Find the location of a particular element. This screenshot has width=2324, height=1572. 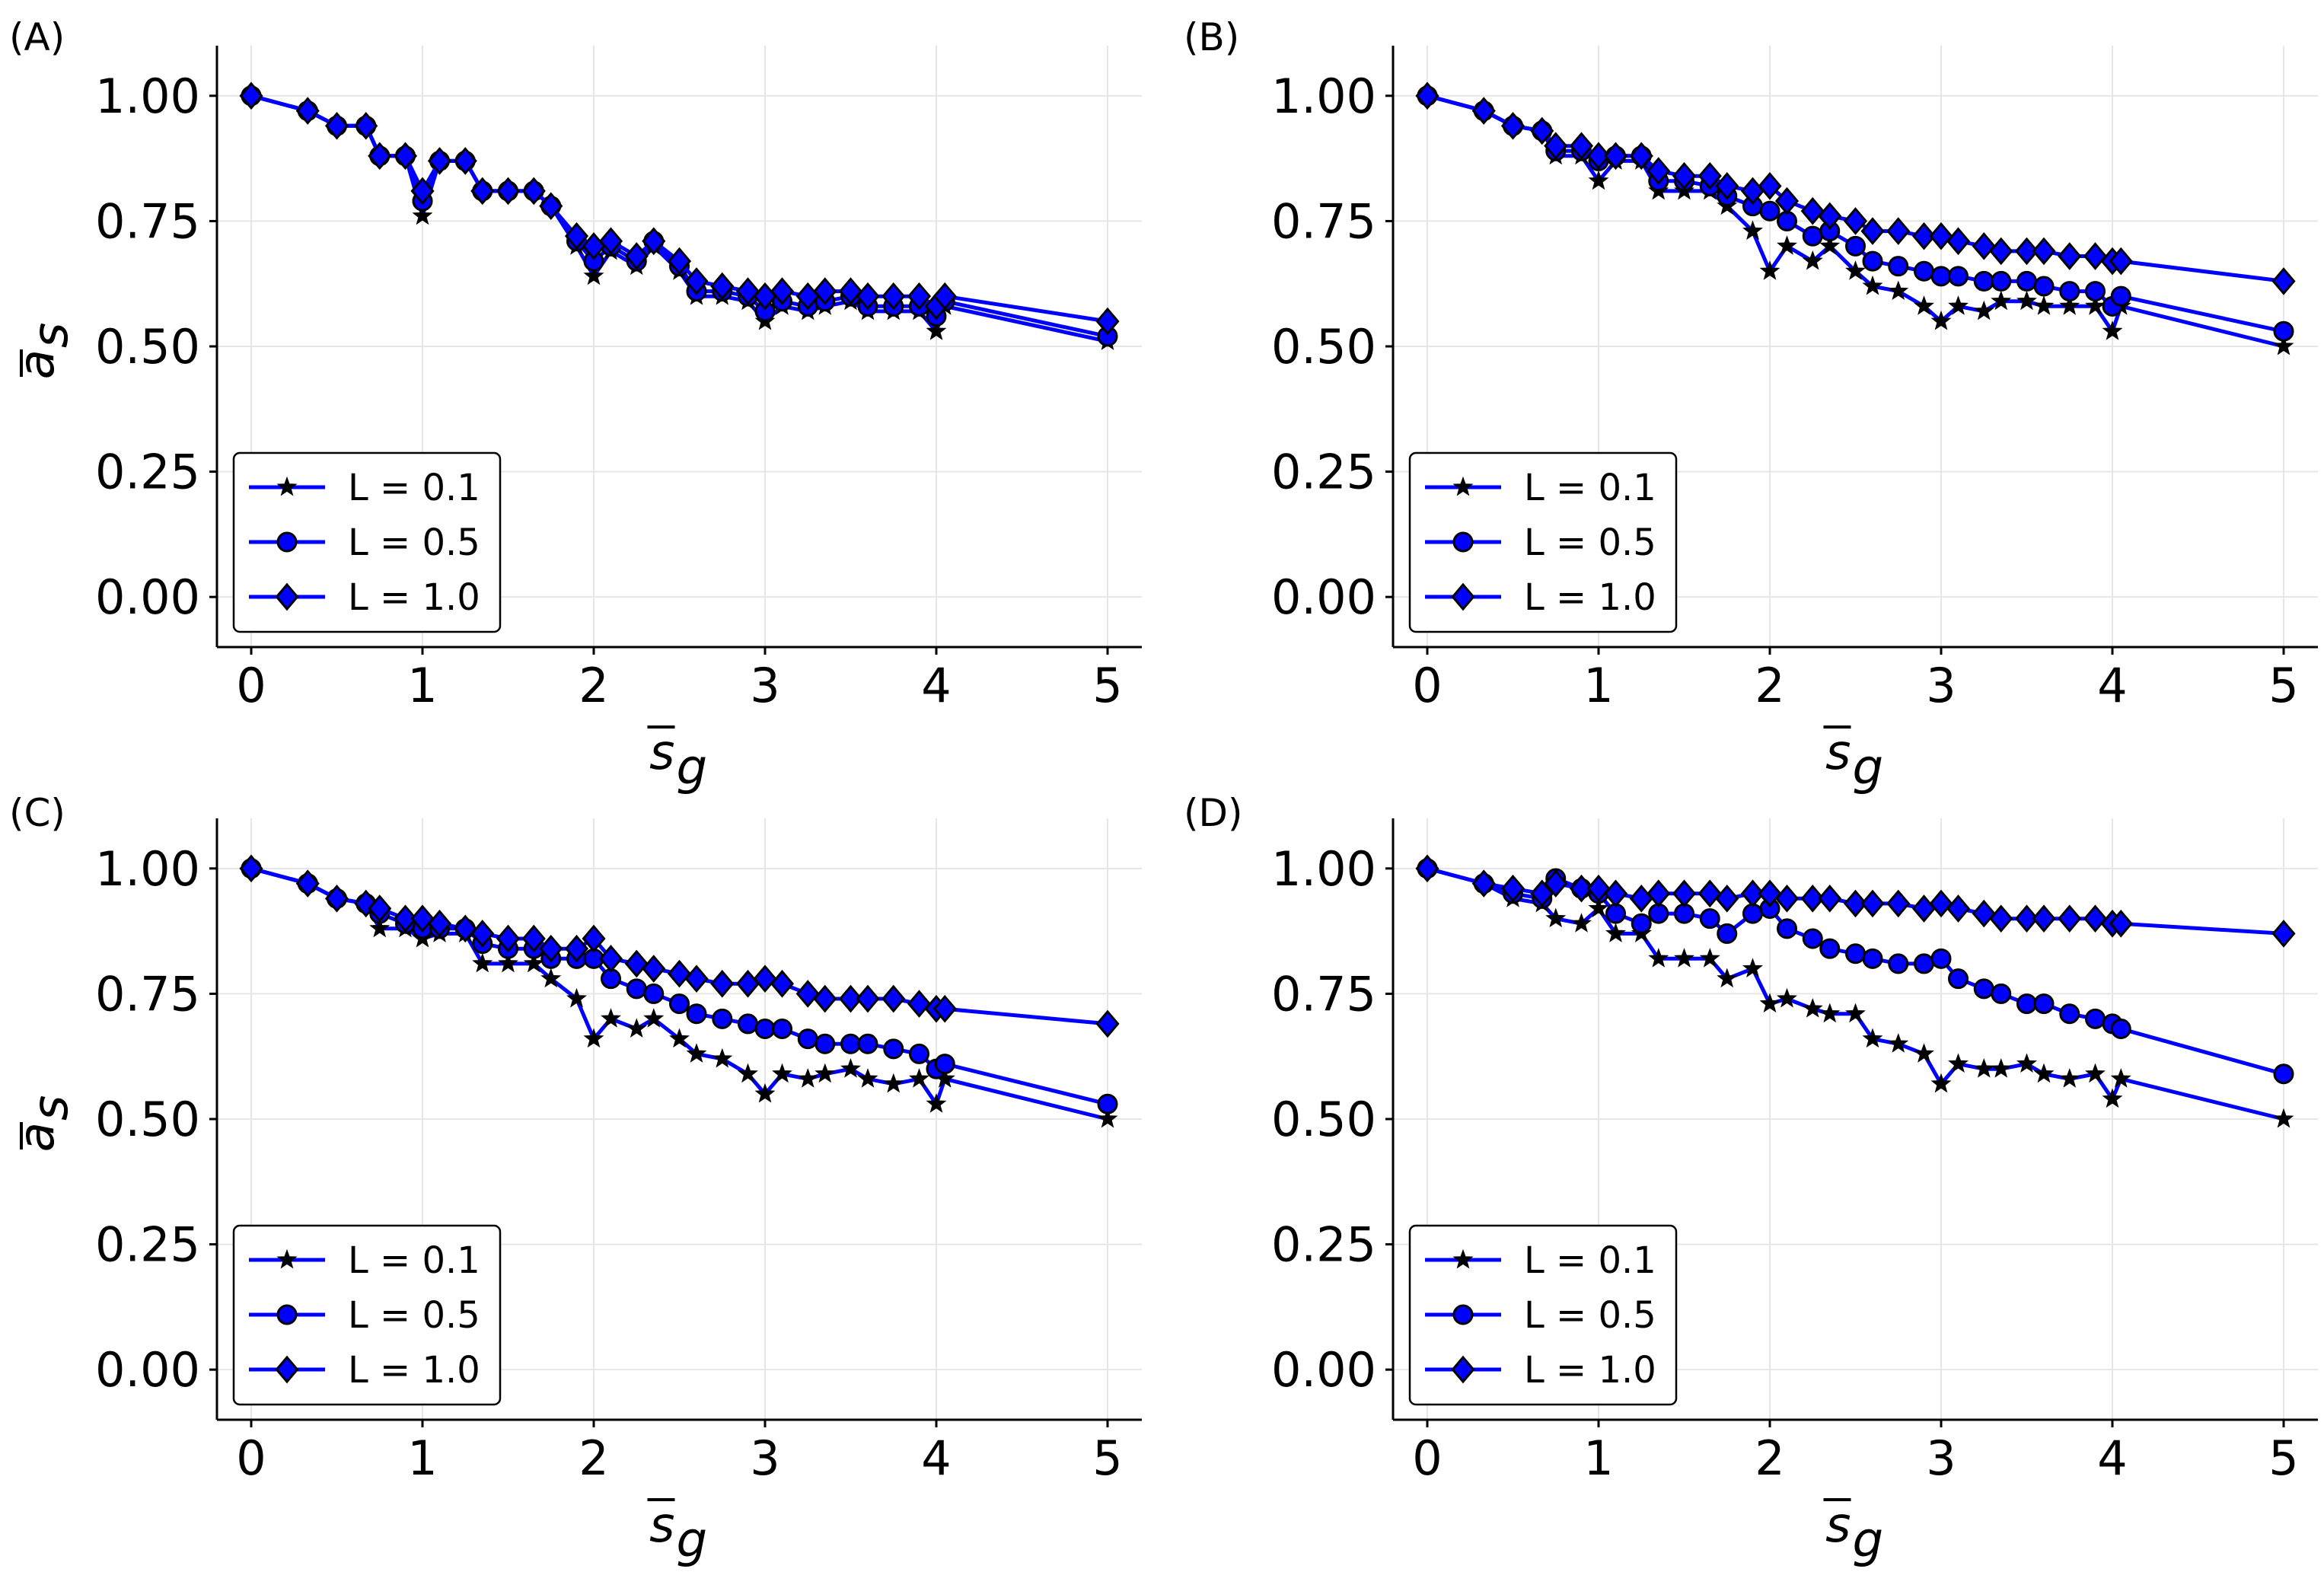

y-axis-title-sub: s is located at coordinates (51, 335).